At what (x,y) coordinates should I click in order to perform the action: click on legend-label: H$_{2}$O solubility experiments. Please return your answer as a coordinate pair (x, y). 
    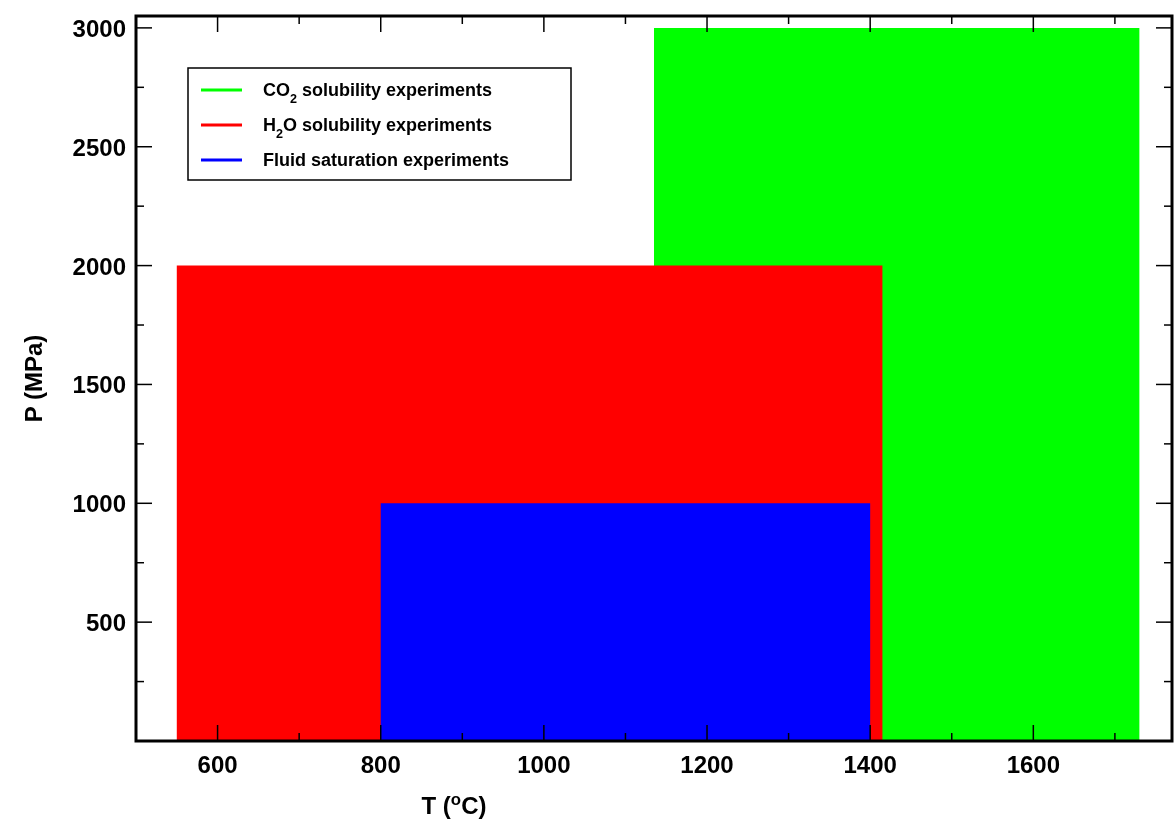
    Looking at the image, I should click on (378, 128).